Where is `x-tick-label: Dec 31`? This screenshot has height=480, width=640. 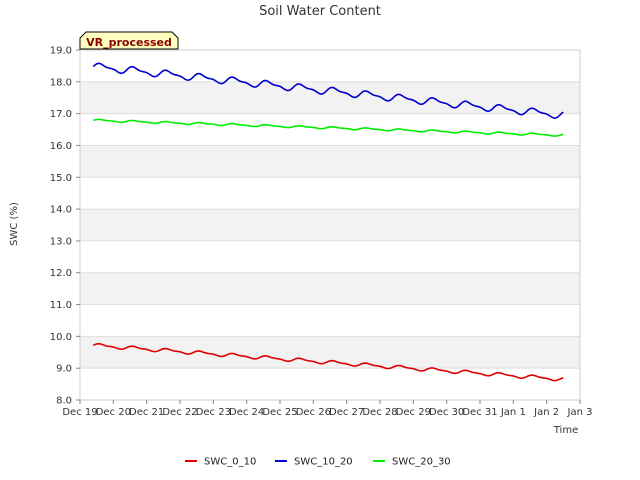
x-tick-label: Dec 31 is located at coordinates (479, 412).